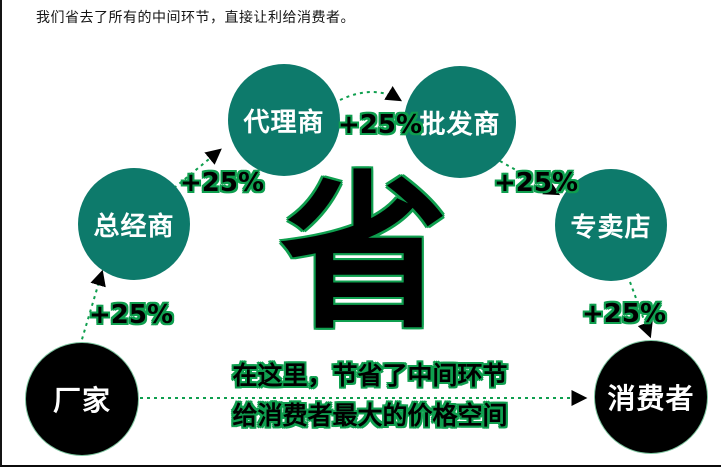  I want to click on markup-label-agent-wholesaler: +25%, so click(380, 125).